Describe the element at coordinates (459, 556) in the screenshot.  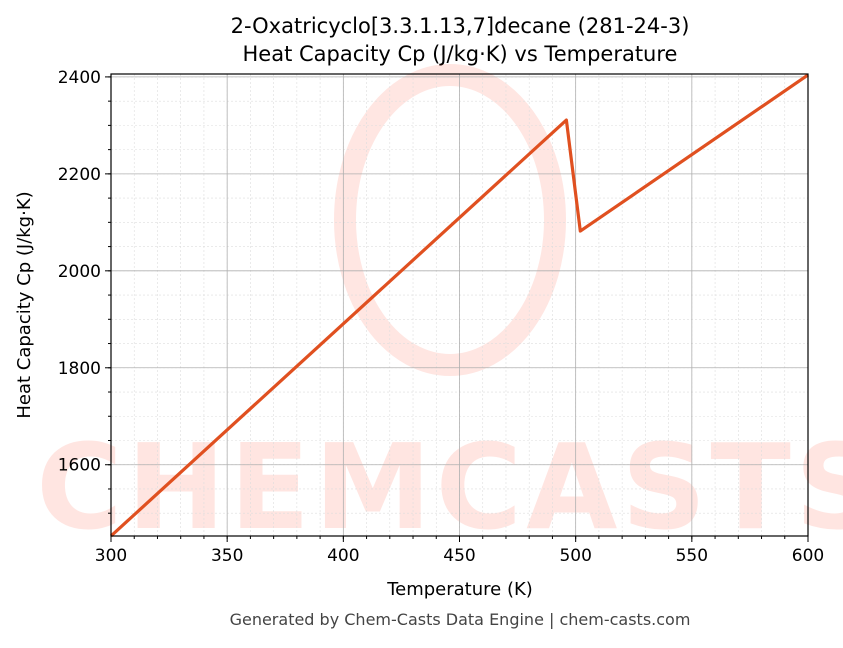
I see `x-tick-label: 450` at that location.